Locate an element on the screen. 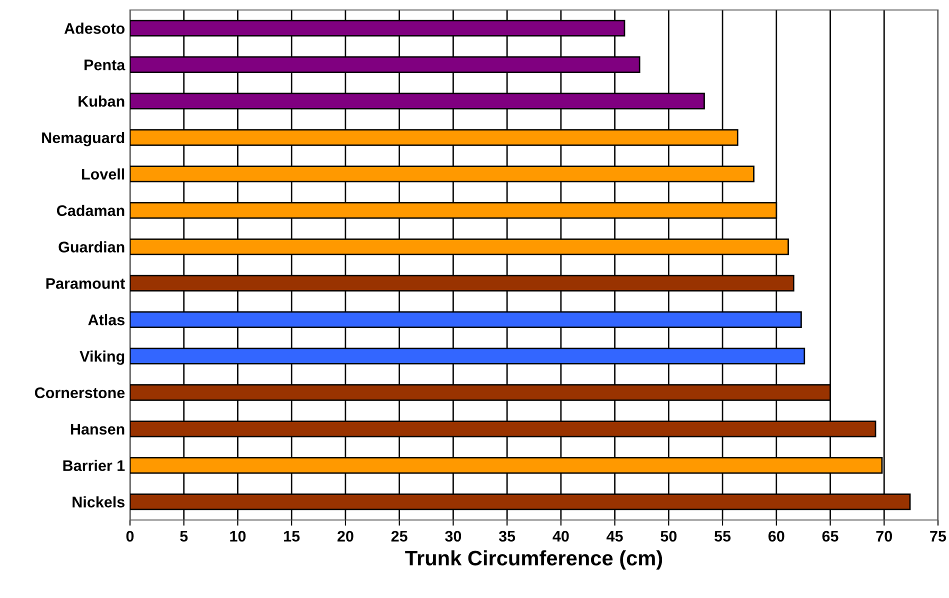 The width and height of the screenshot is (949, 598). x-tick-label: 55 is located at coordinates (722, 536).